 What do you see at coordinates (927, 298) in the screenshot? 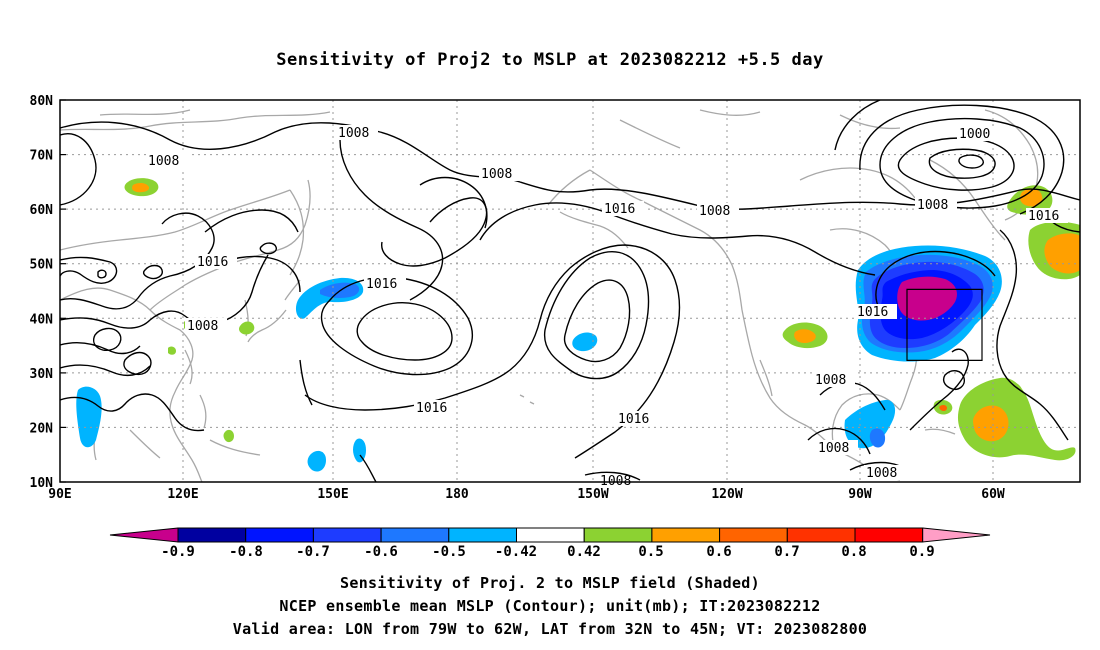
I see `shade-negative-max` at bounding box center [927, 298].